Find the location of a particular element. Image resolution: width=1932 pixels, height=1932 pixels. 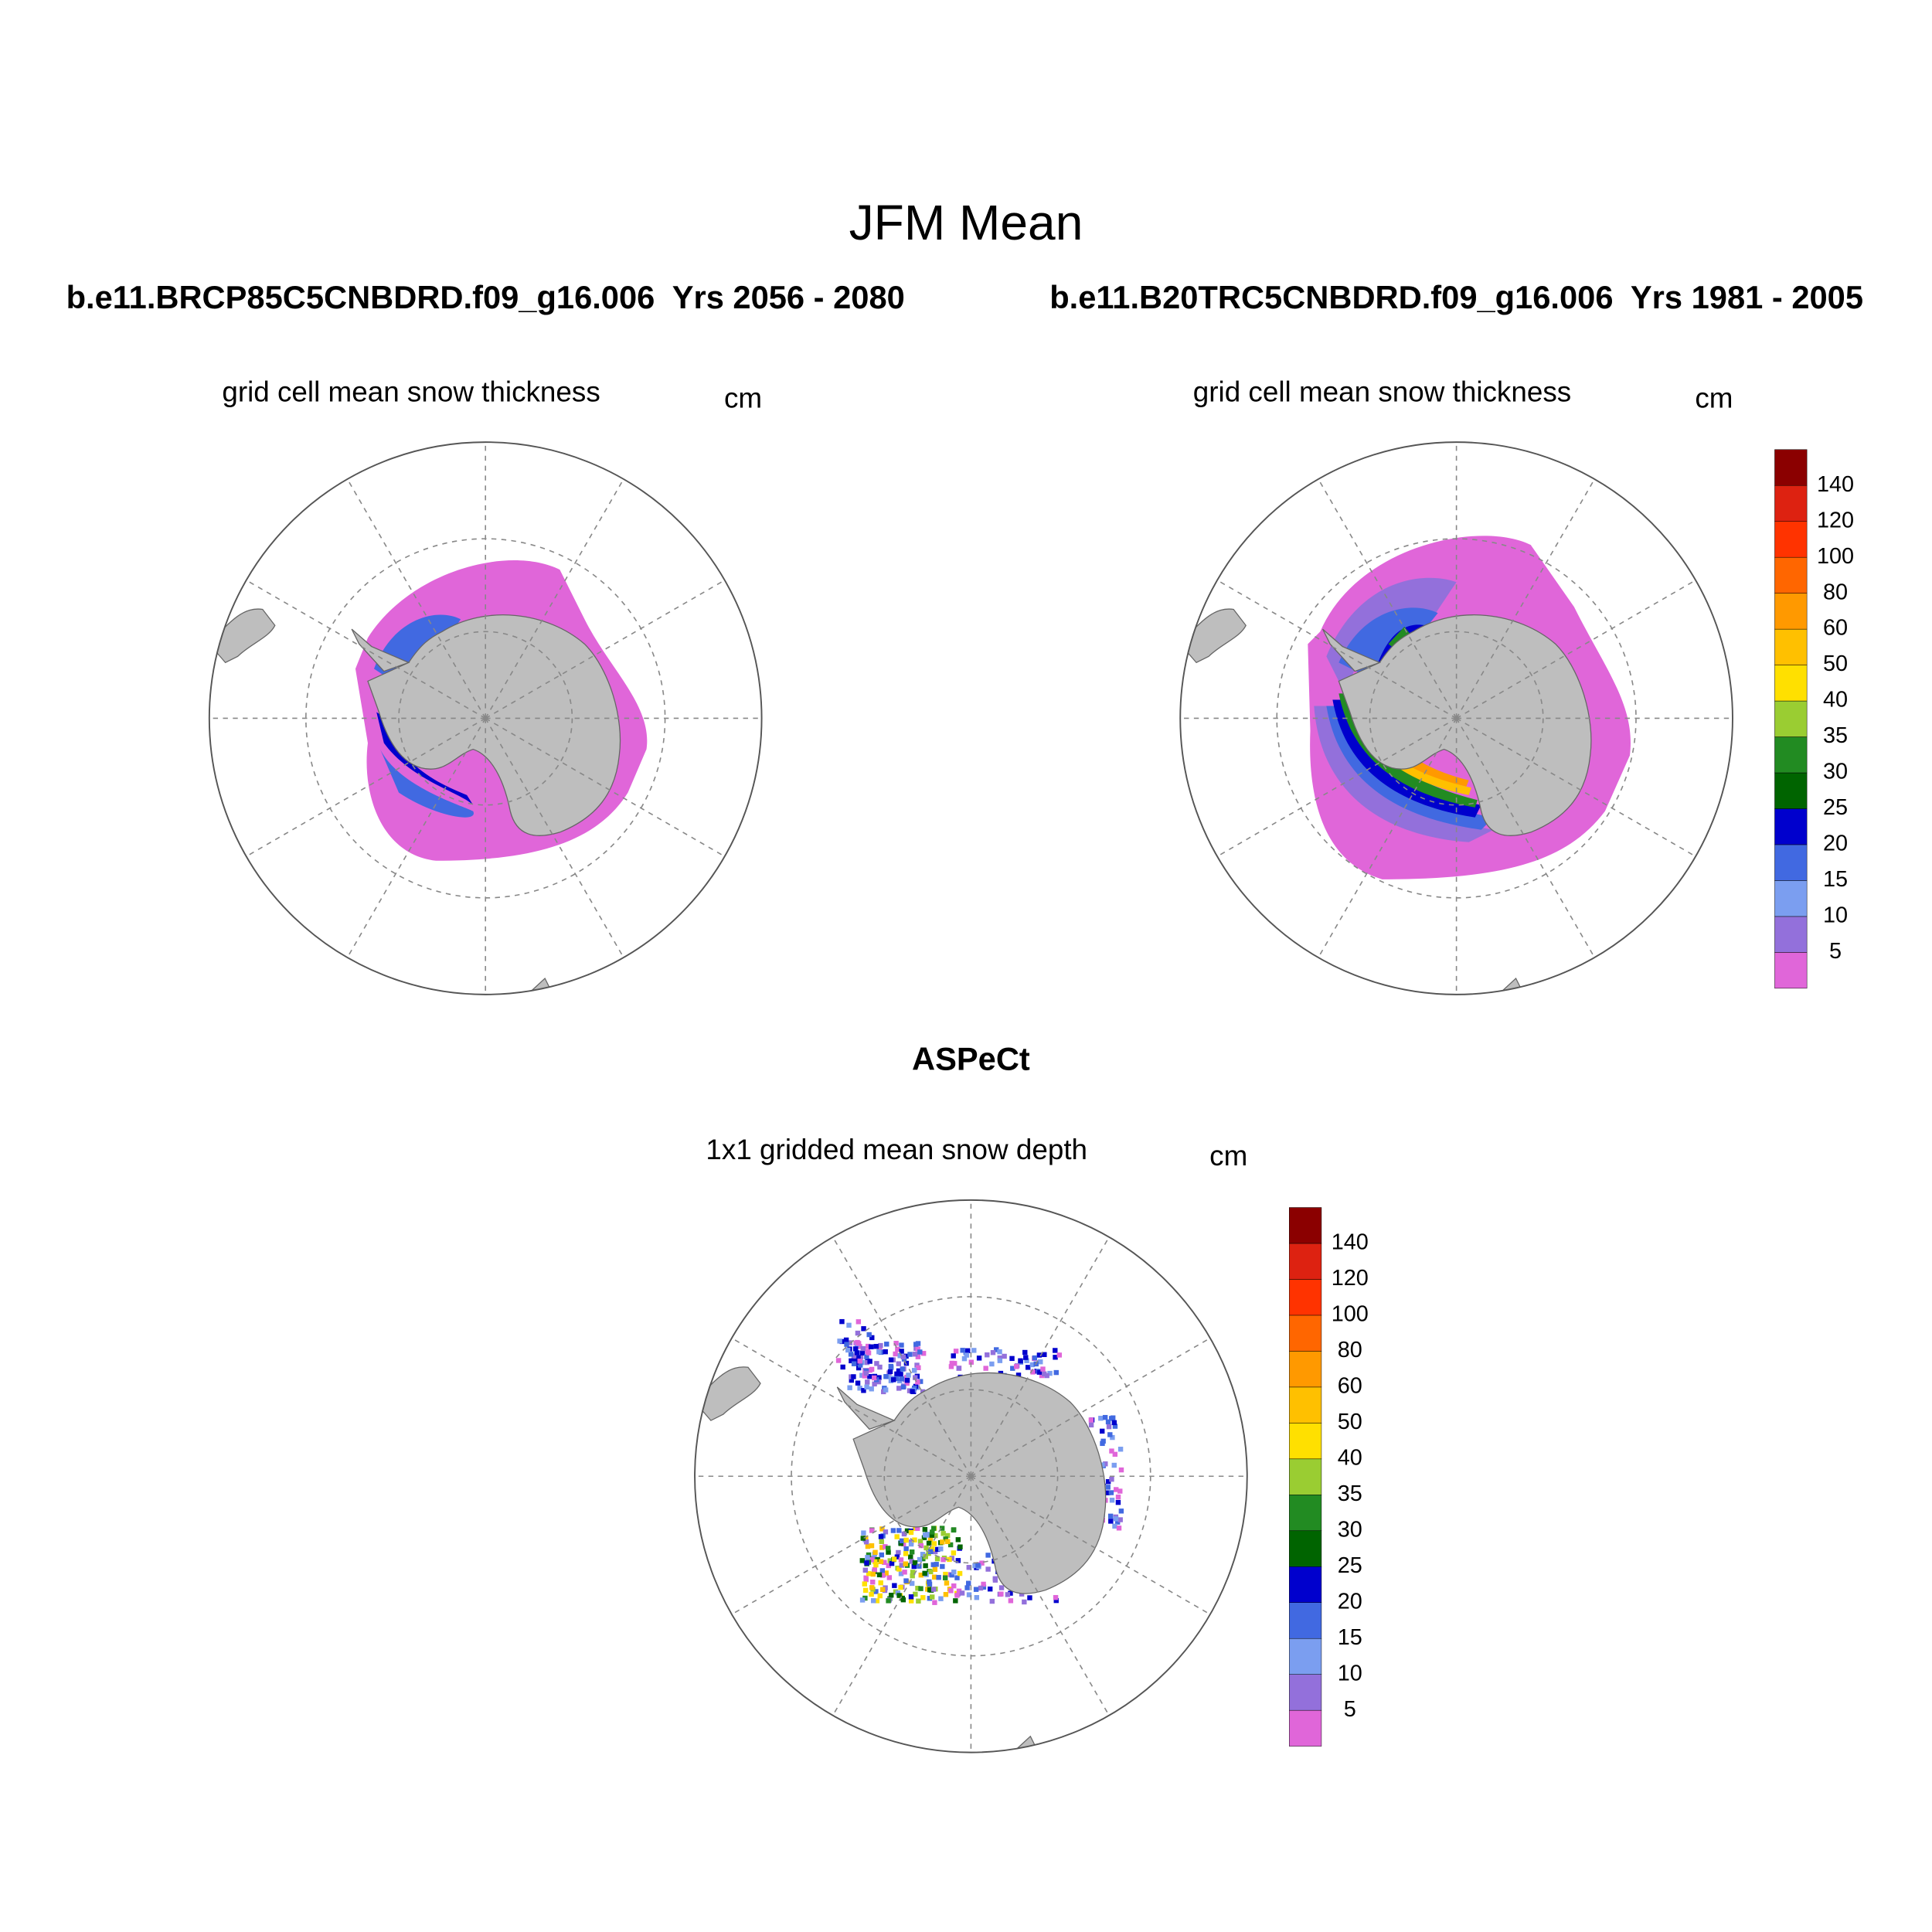

snow-navy is located at coordinates (1406, 721).